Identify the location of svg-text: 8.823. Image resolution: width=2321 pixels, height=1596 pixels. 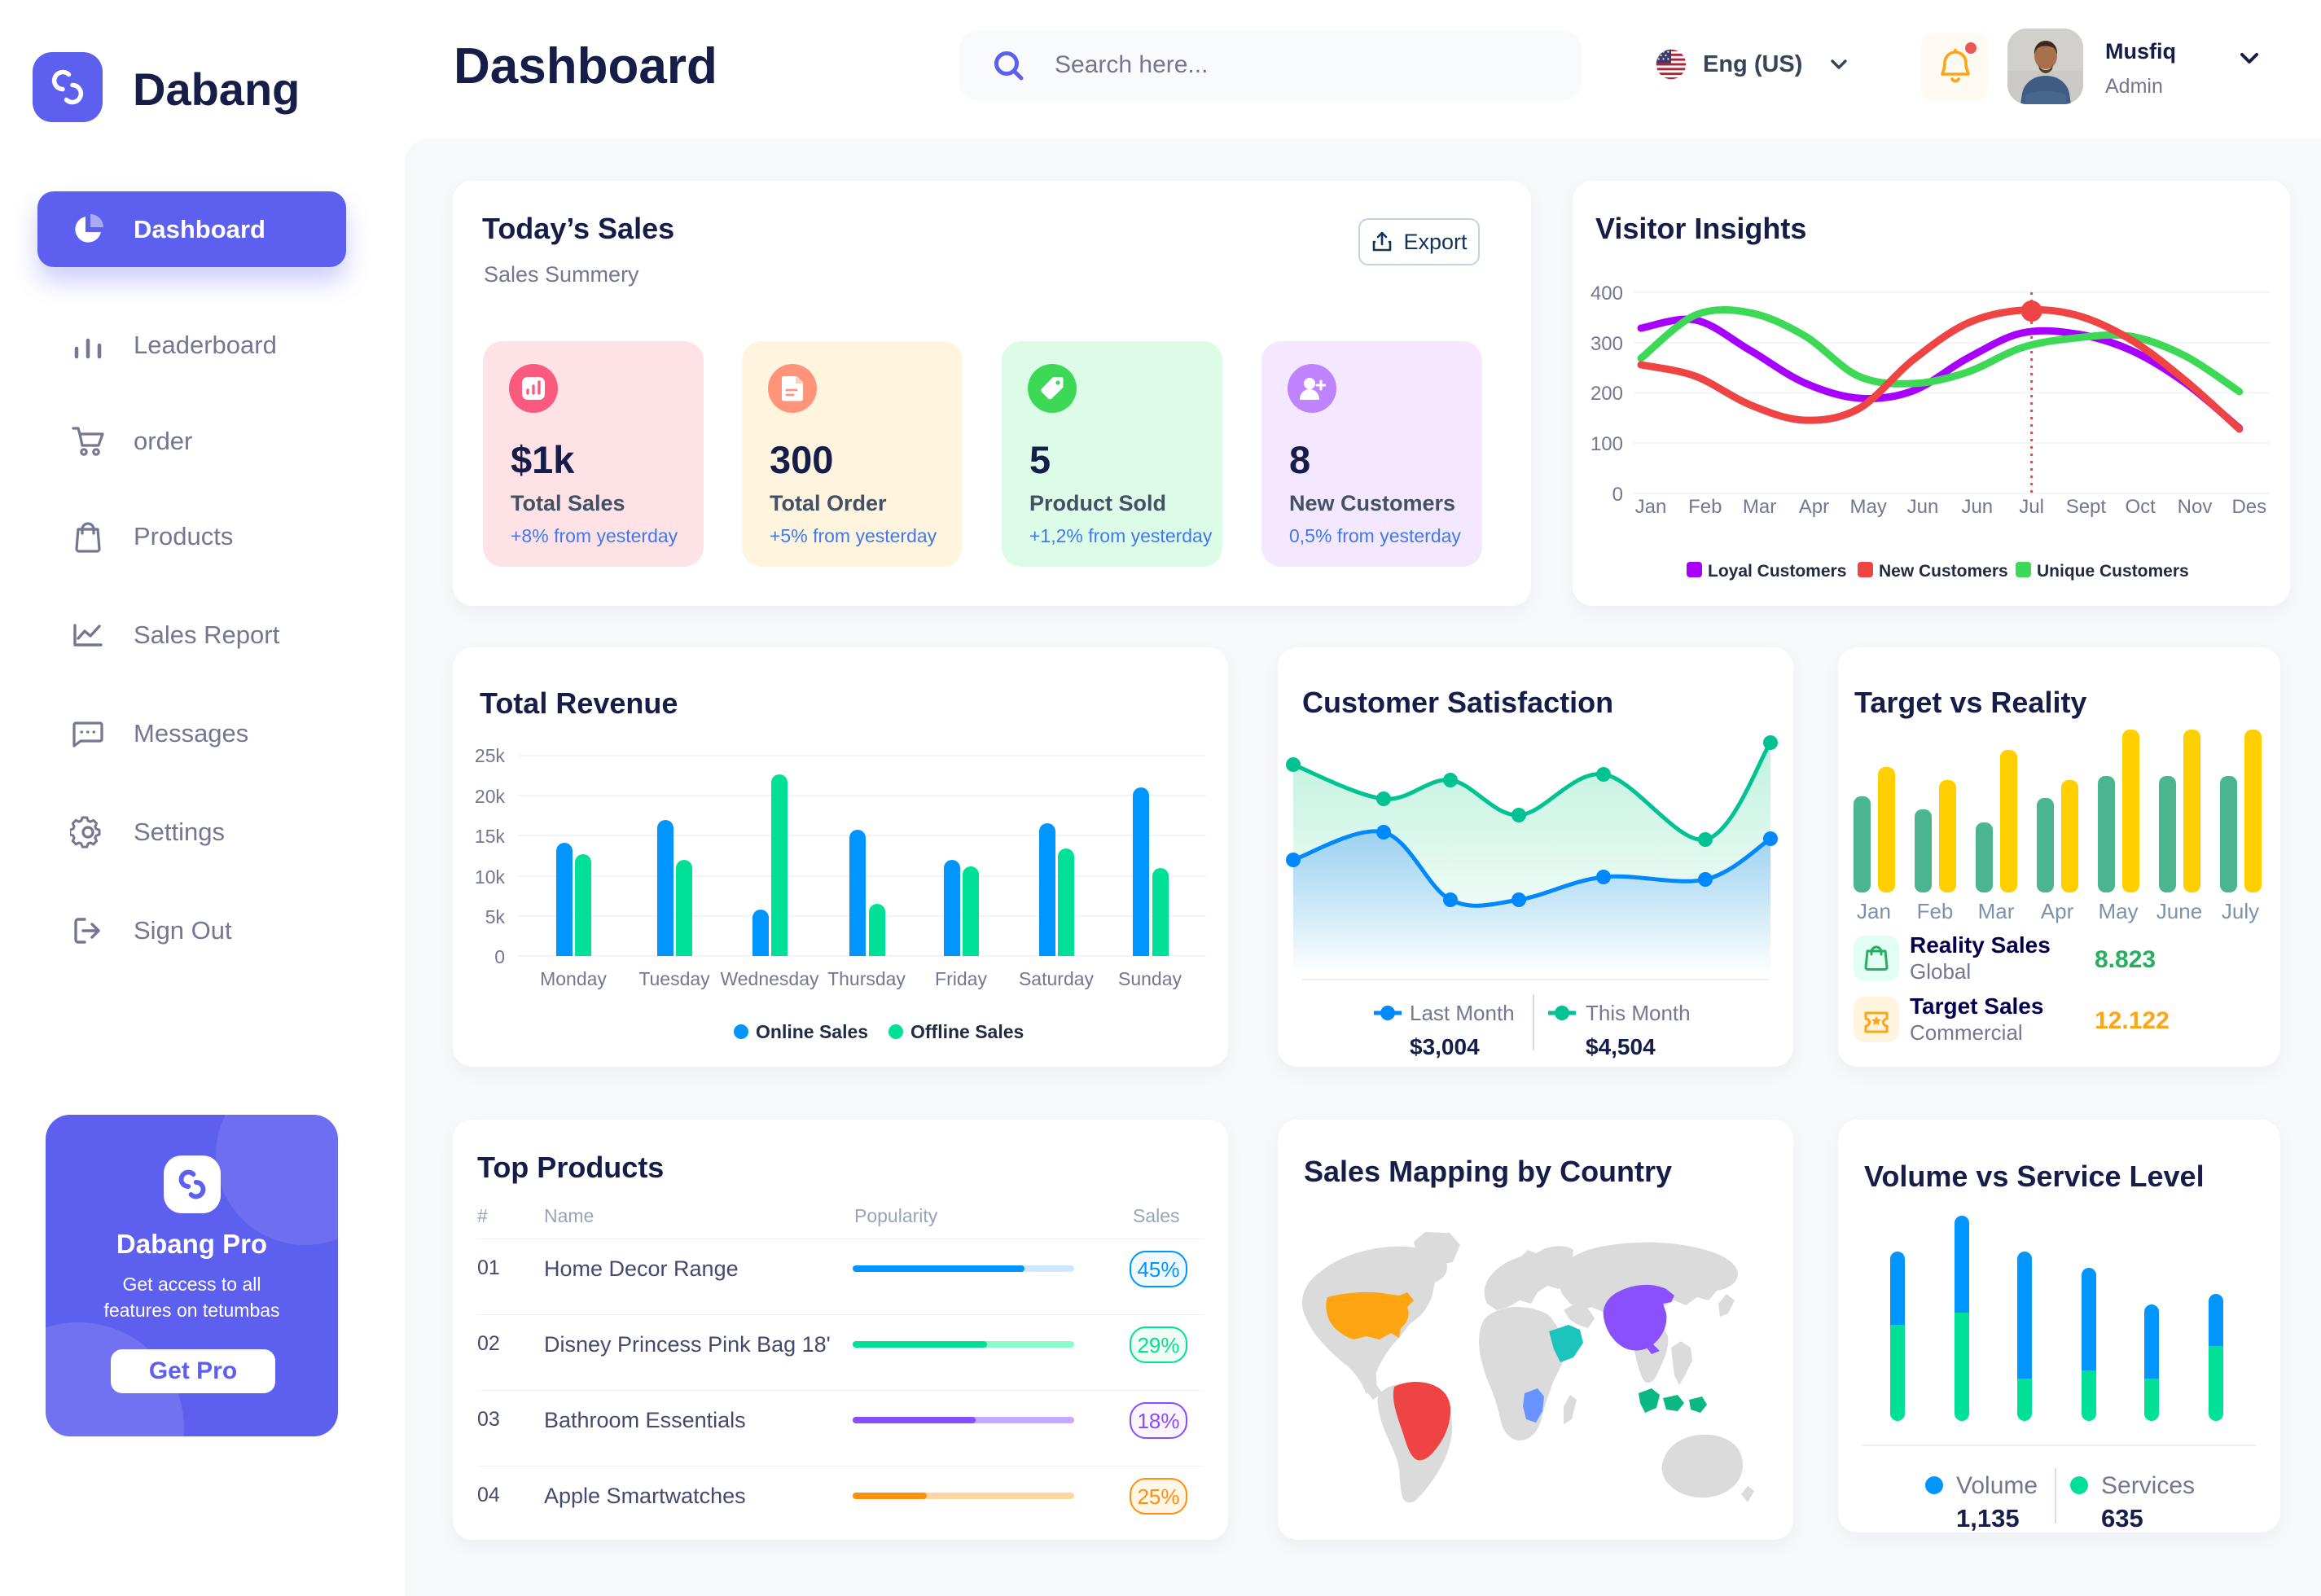
(2125, 960).